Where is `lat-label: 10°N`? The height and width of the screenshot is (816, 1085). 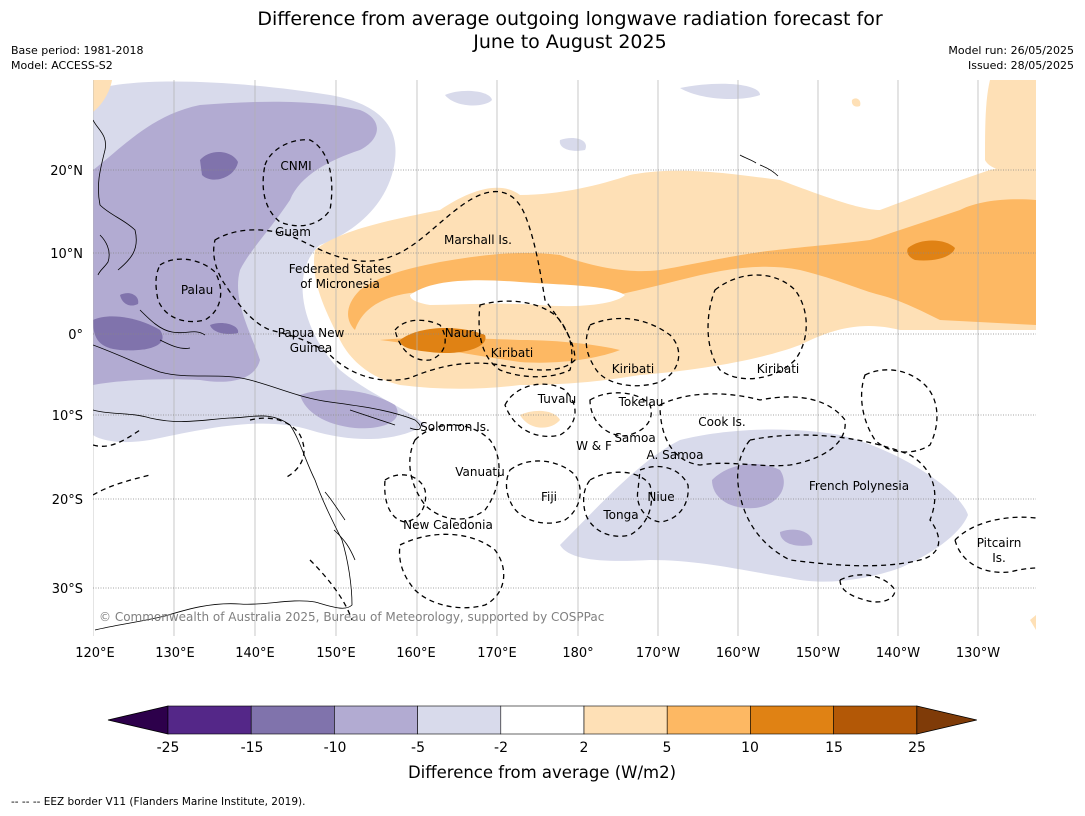 lat-label: 10°N is located at coordinates (66, 254).